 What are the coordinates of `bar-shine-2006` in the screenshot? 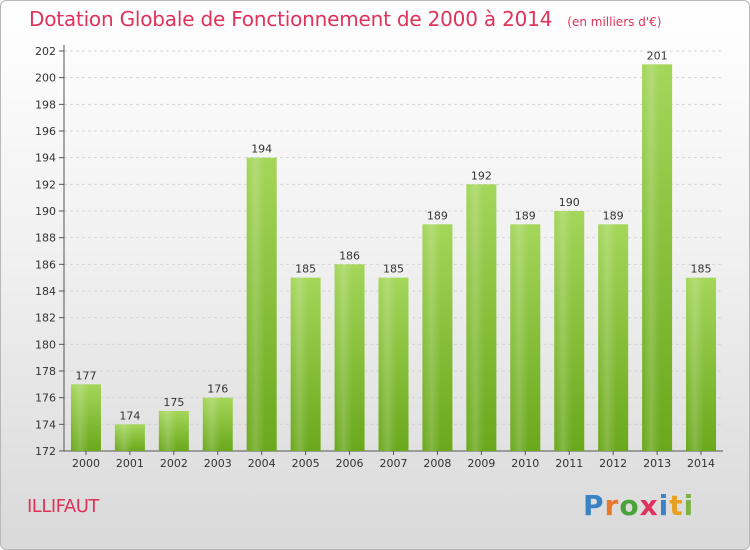 It's located at (349, 357).